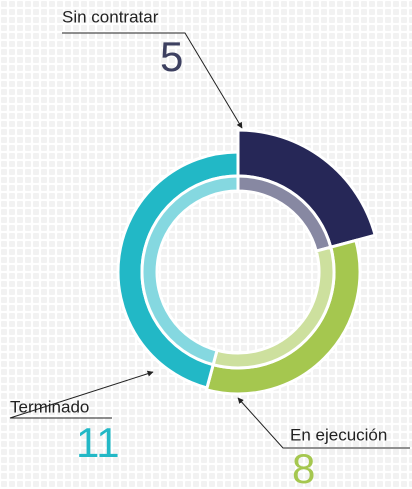 Image resolution: width=412 pixels, height=489 pixels. Describe the element at coordinates (171, 56) in the screenshot. I see `value-label: 5` at that location.